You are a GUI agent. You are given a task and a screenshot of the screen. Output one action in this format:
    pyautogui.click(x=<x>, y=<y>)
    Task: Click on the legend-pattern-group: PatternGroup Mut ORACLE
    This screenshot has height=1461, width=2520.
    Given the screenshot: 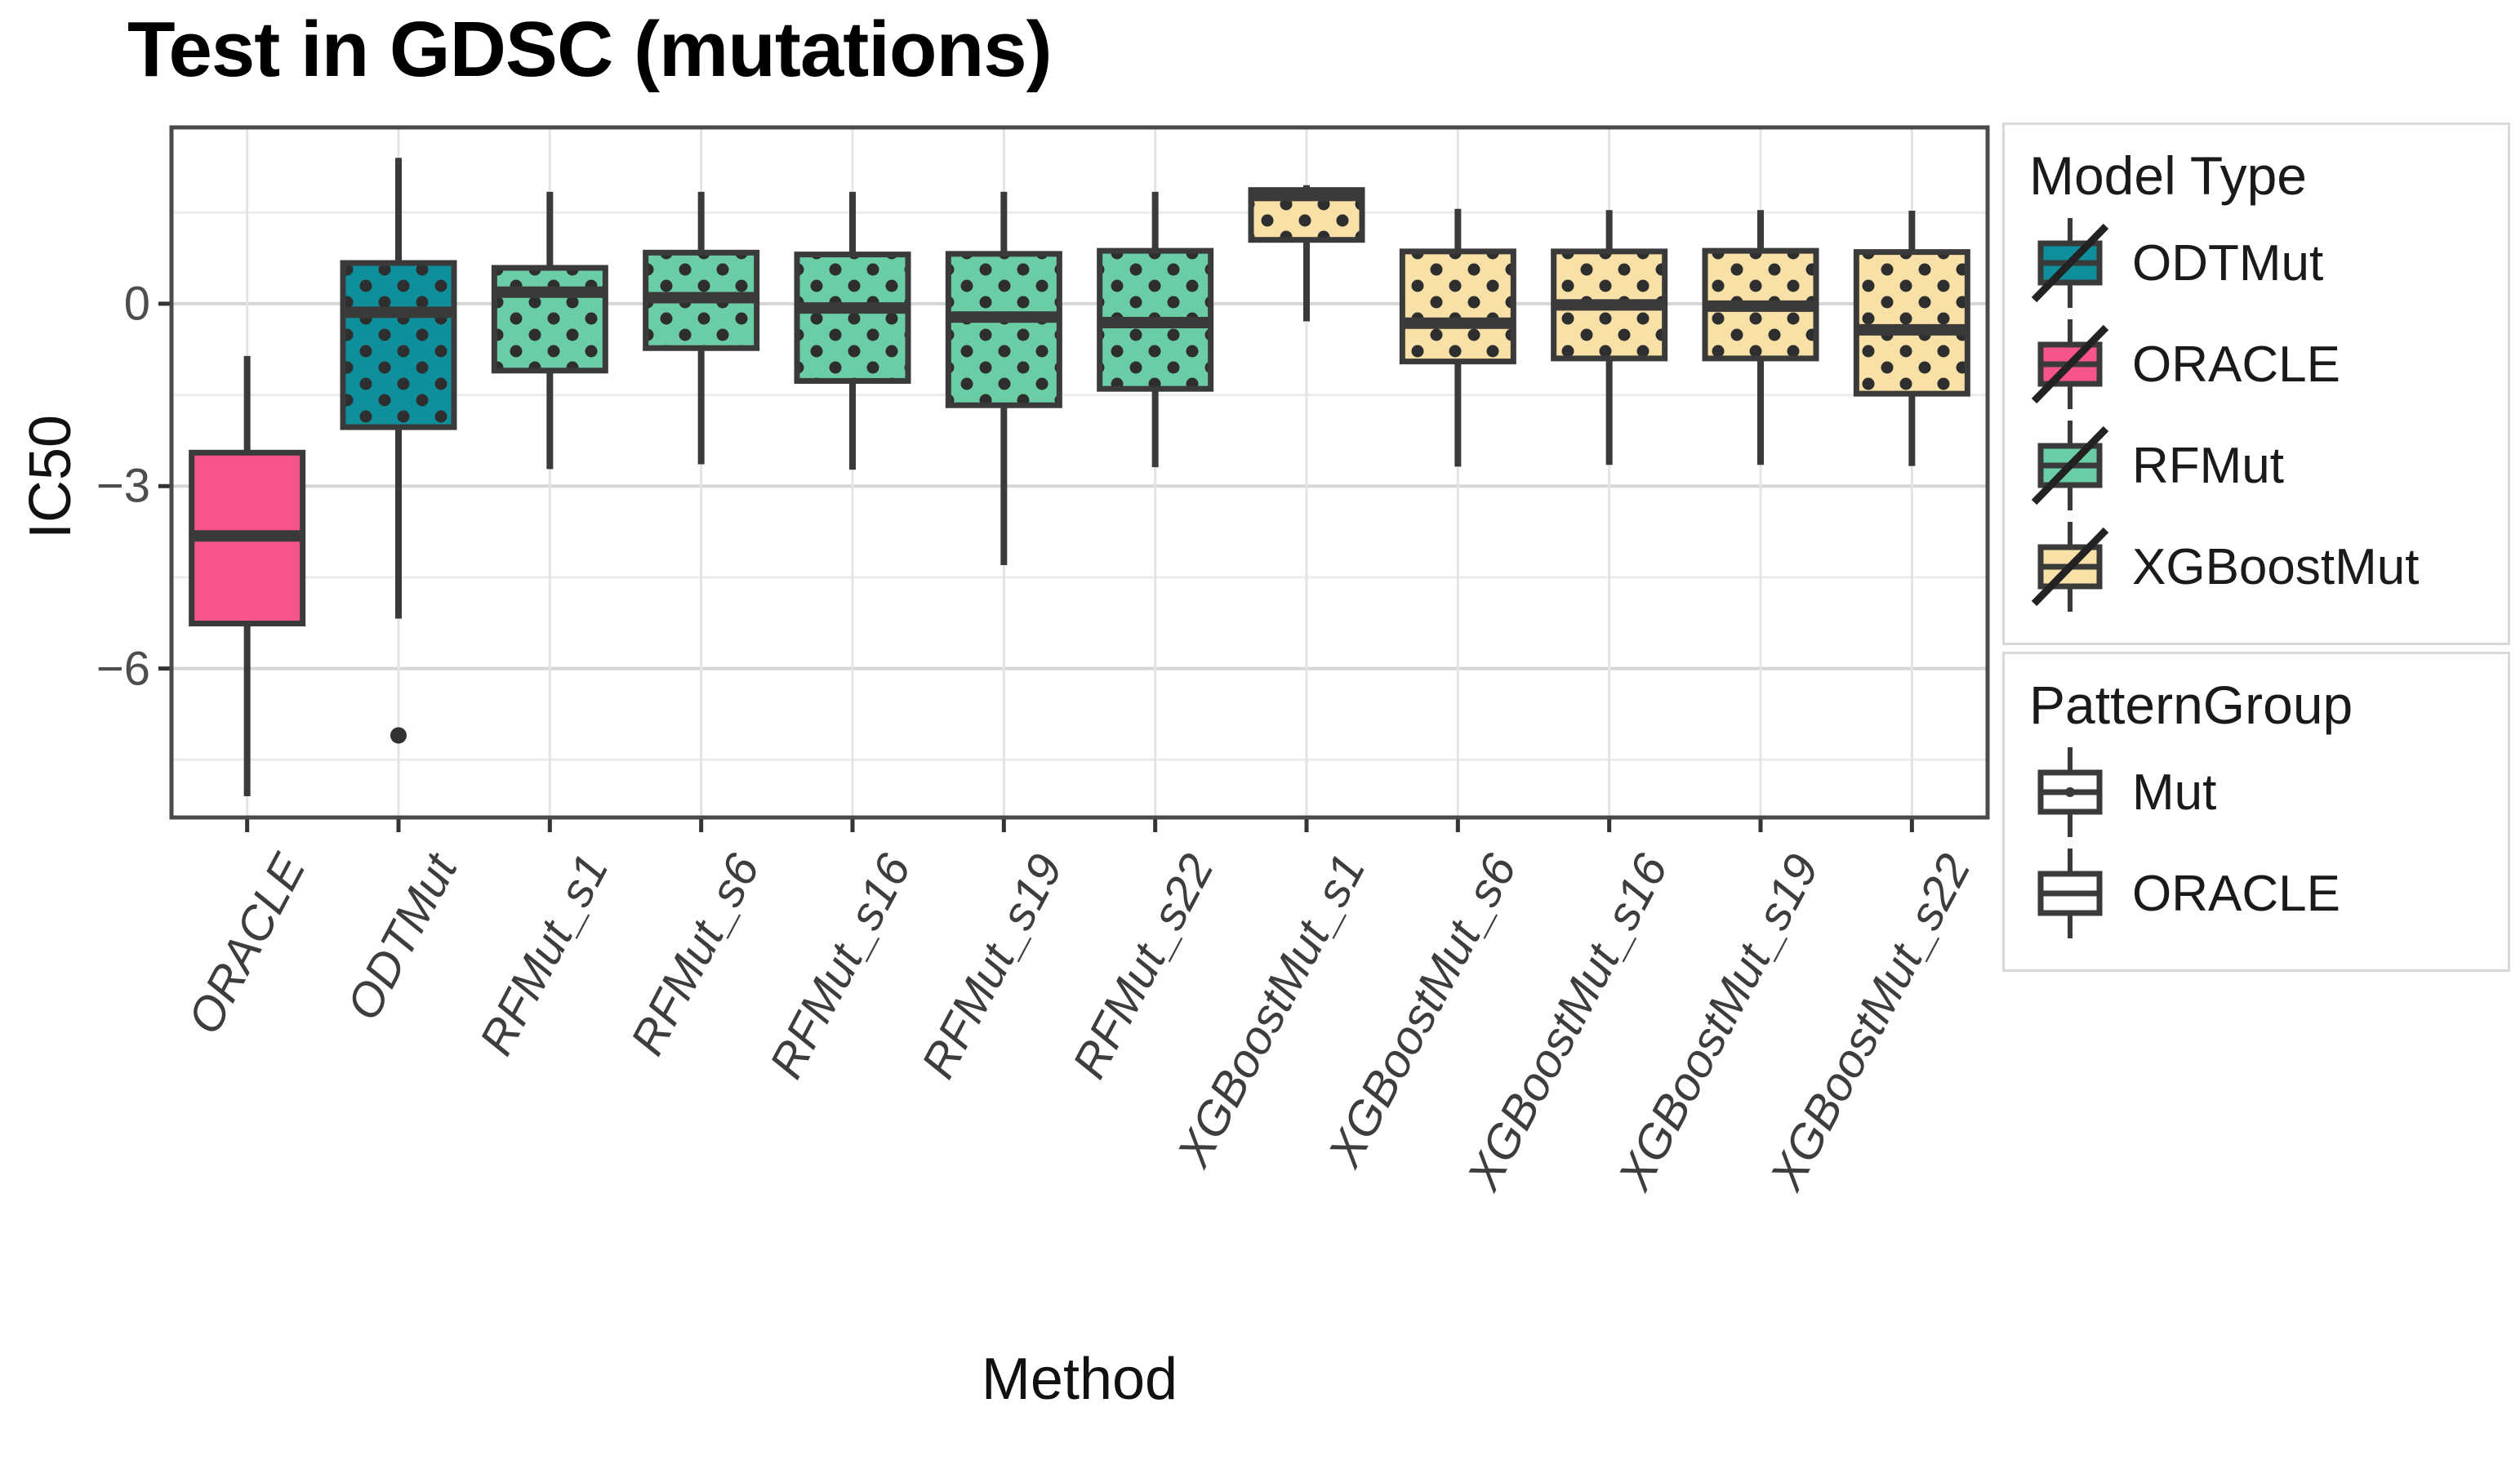 What is the action you would take?
    pyautogui.click(x=2256, y=812)
    